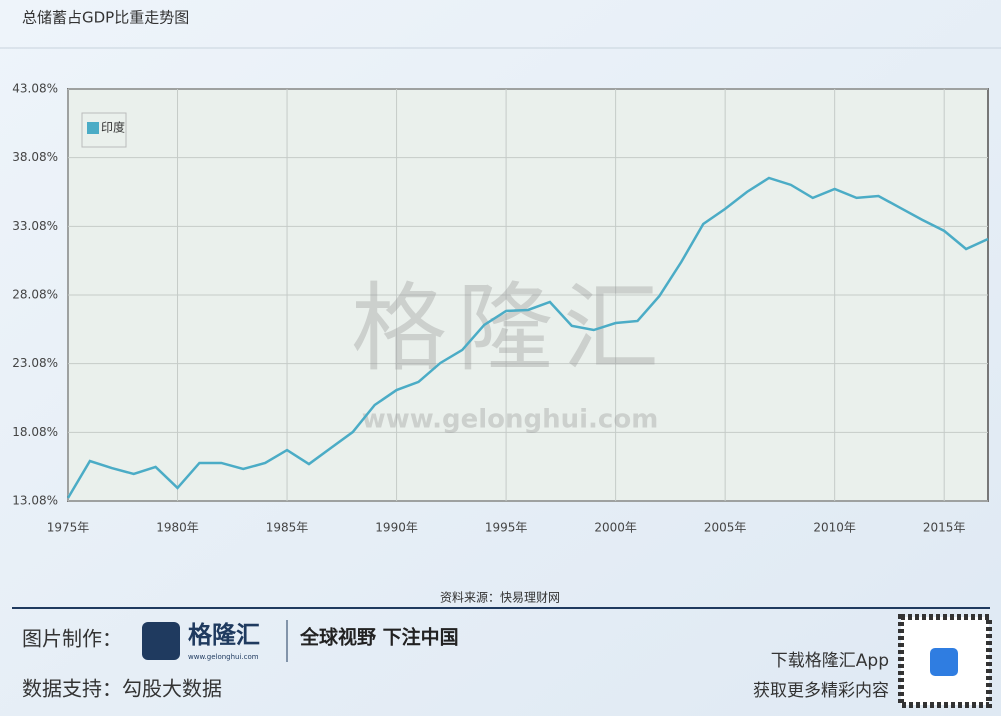 This screenshot has height=716, width=1001. Describe the element at coordinates (35, 226) in the screenshot. I see `y-tick-label: 33.08%` at that location.